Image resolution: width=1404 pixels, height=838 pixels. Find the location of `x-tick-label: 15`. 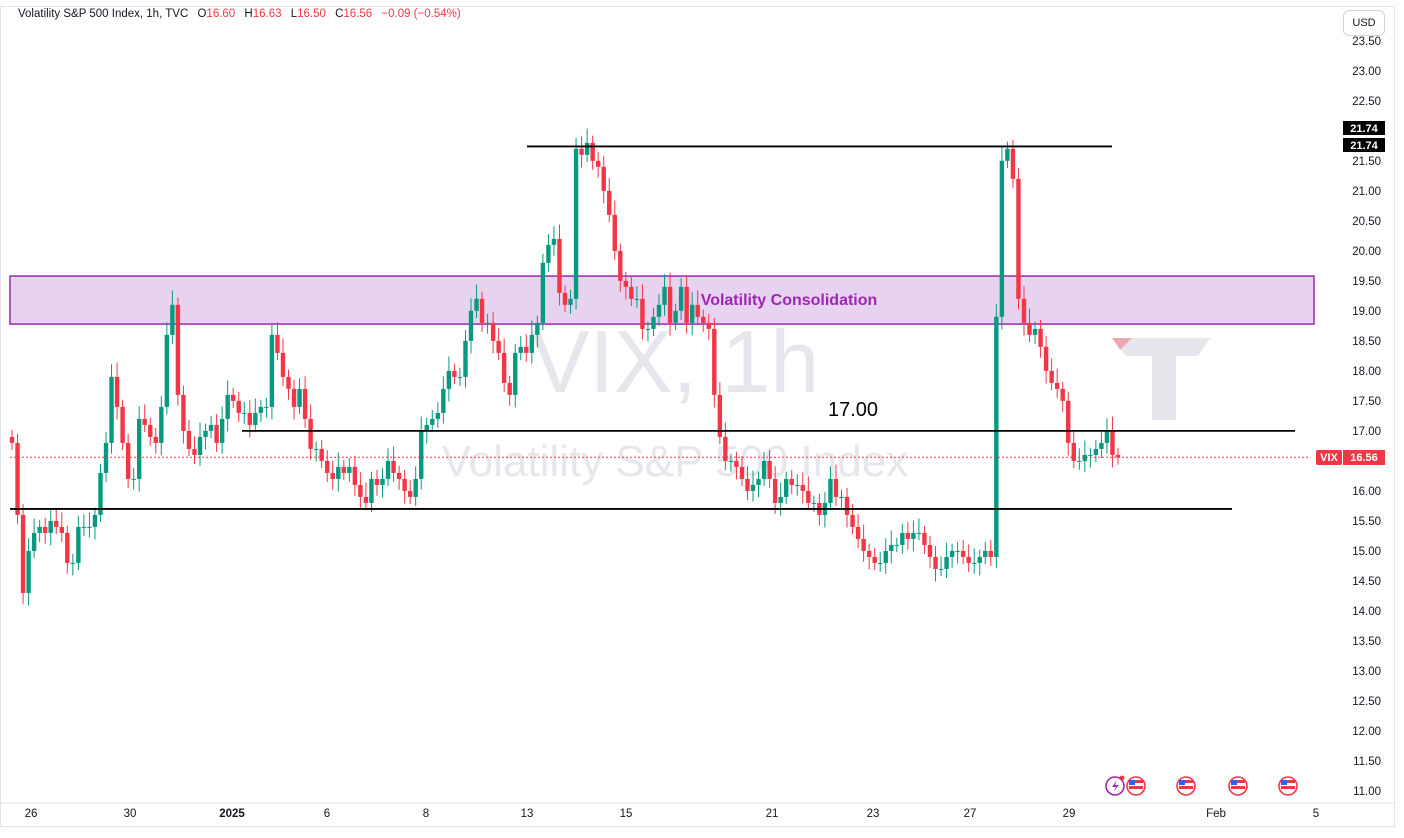

x-tick-label: 15 is located at coordinates (626, 814).